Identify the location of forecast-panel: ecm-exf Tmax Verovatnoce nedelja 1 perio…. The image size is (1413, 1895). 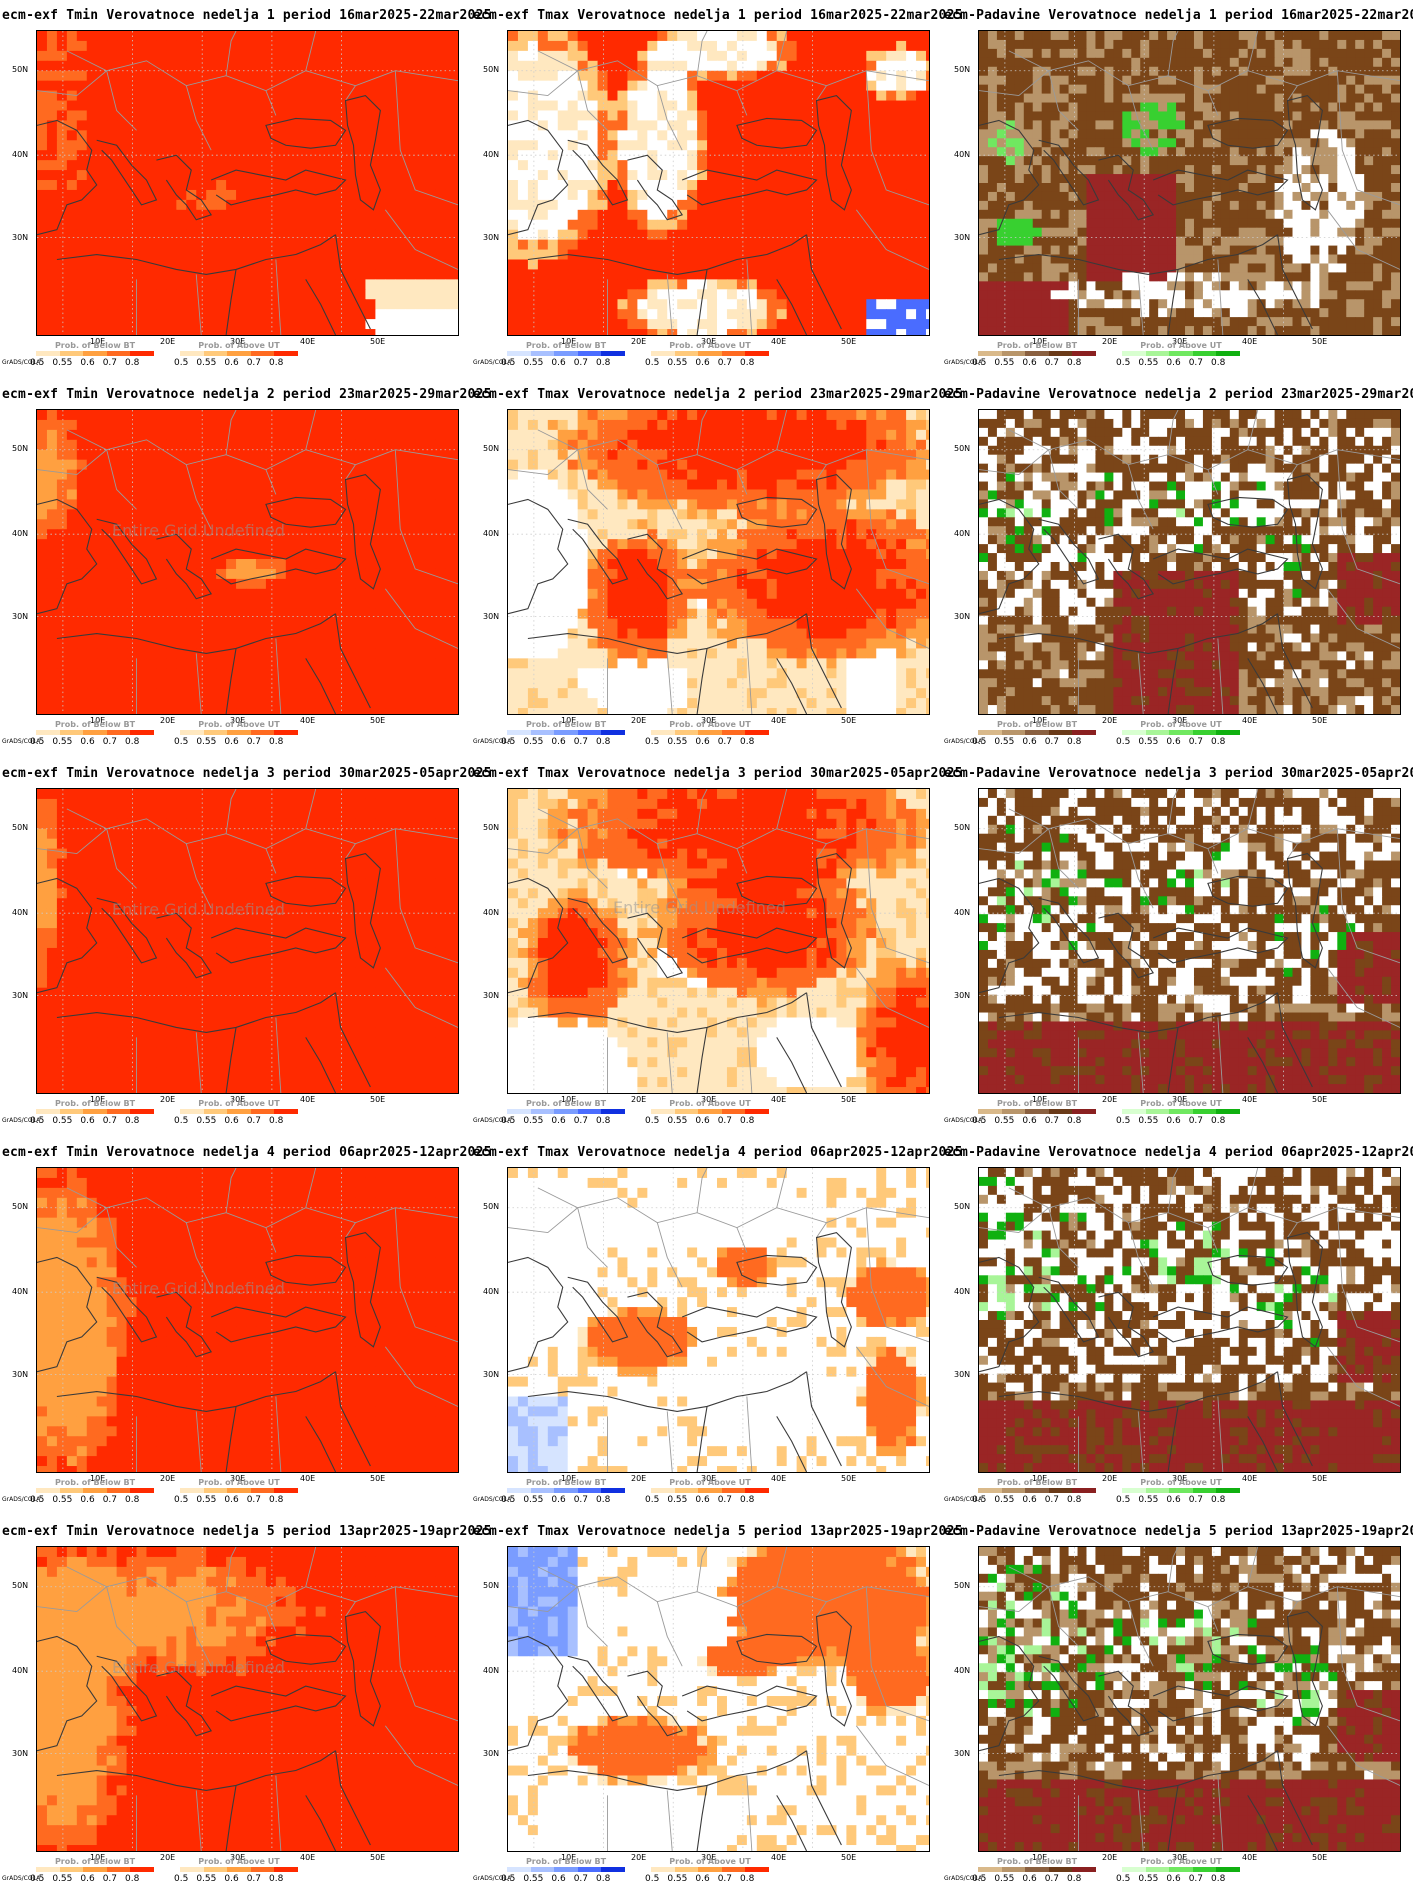
(716, 189).